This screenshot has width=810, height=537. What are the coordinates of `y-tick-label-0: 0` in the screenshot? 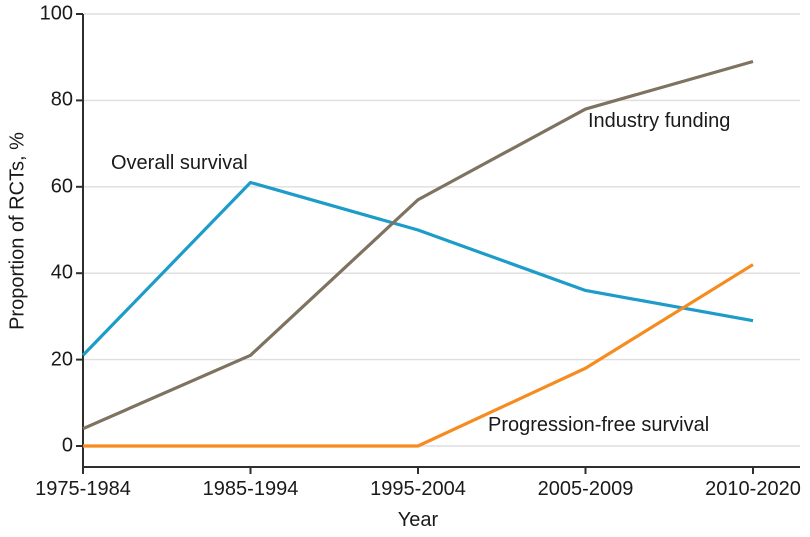 It's located at (67, 445).